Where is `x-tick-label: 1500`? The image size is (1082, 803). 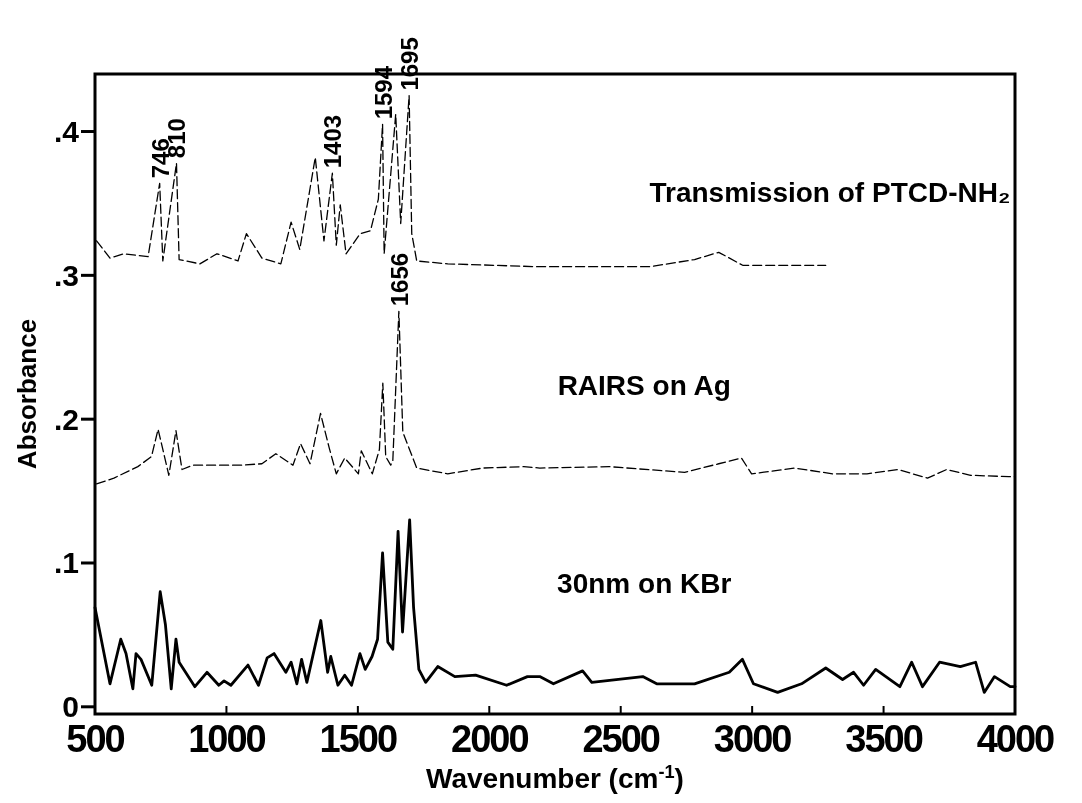 x-tick-label: 1500 is located at coordinates (358, 739).